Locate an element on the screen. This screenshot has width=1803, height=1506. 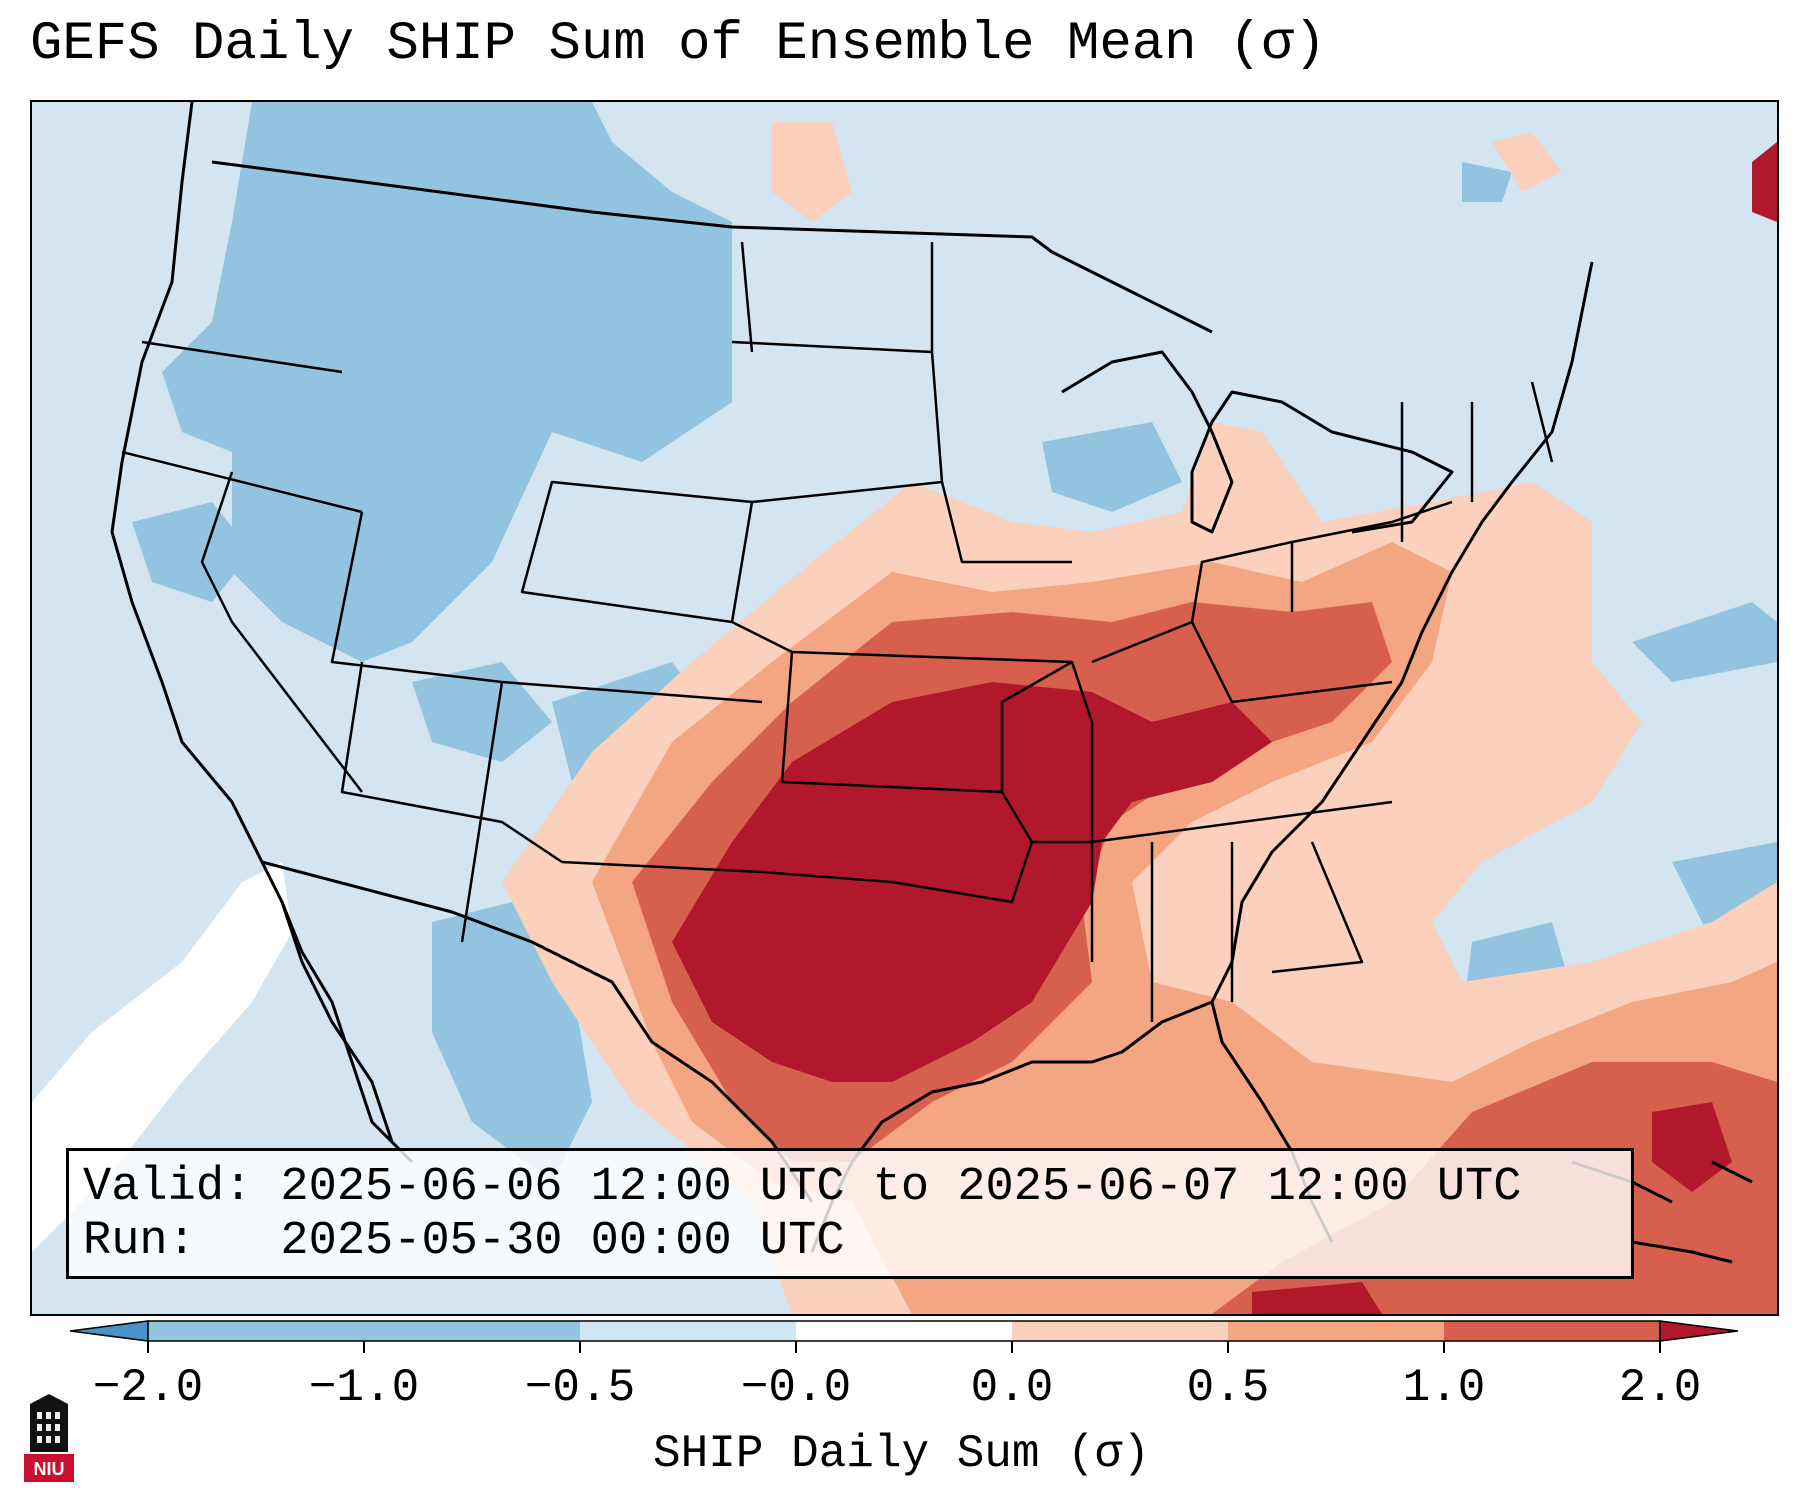
colorbar is located at coordinates (904, 1336).